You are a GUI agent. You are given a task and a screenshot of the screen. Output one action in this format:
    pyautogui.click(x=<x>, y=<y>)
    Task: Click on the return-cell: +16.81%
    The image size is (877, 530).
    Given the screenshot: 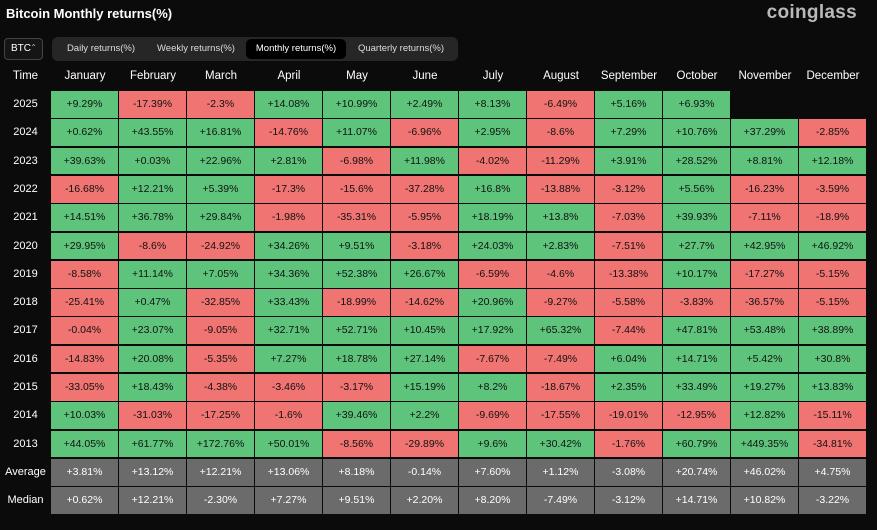 What is the action you would take?
    pyautogui.click(x=220, y=133)
    